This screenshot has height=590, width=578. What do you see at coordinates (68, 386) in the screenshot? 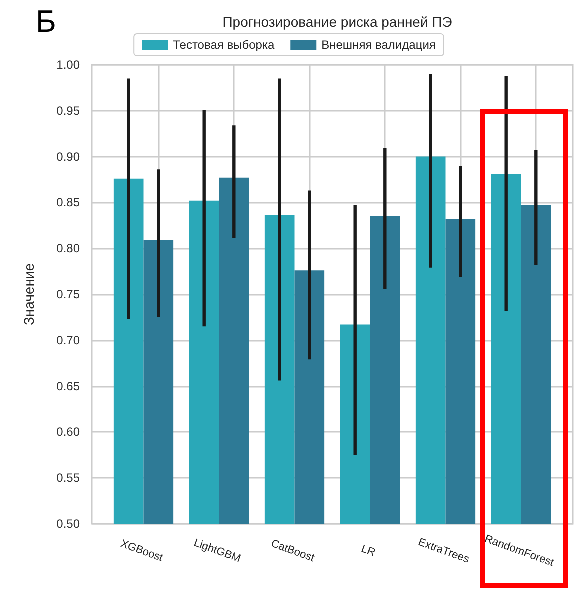
I see `y-tick-label: 0.65` at bounding box center [68, 386].